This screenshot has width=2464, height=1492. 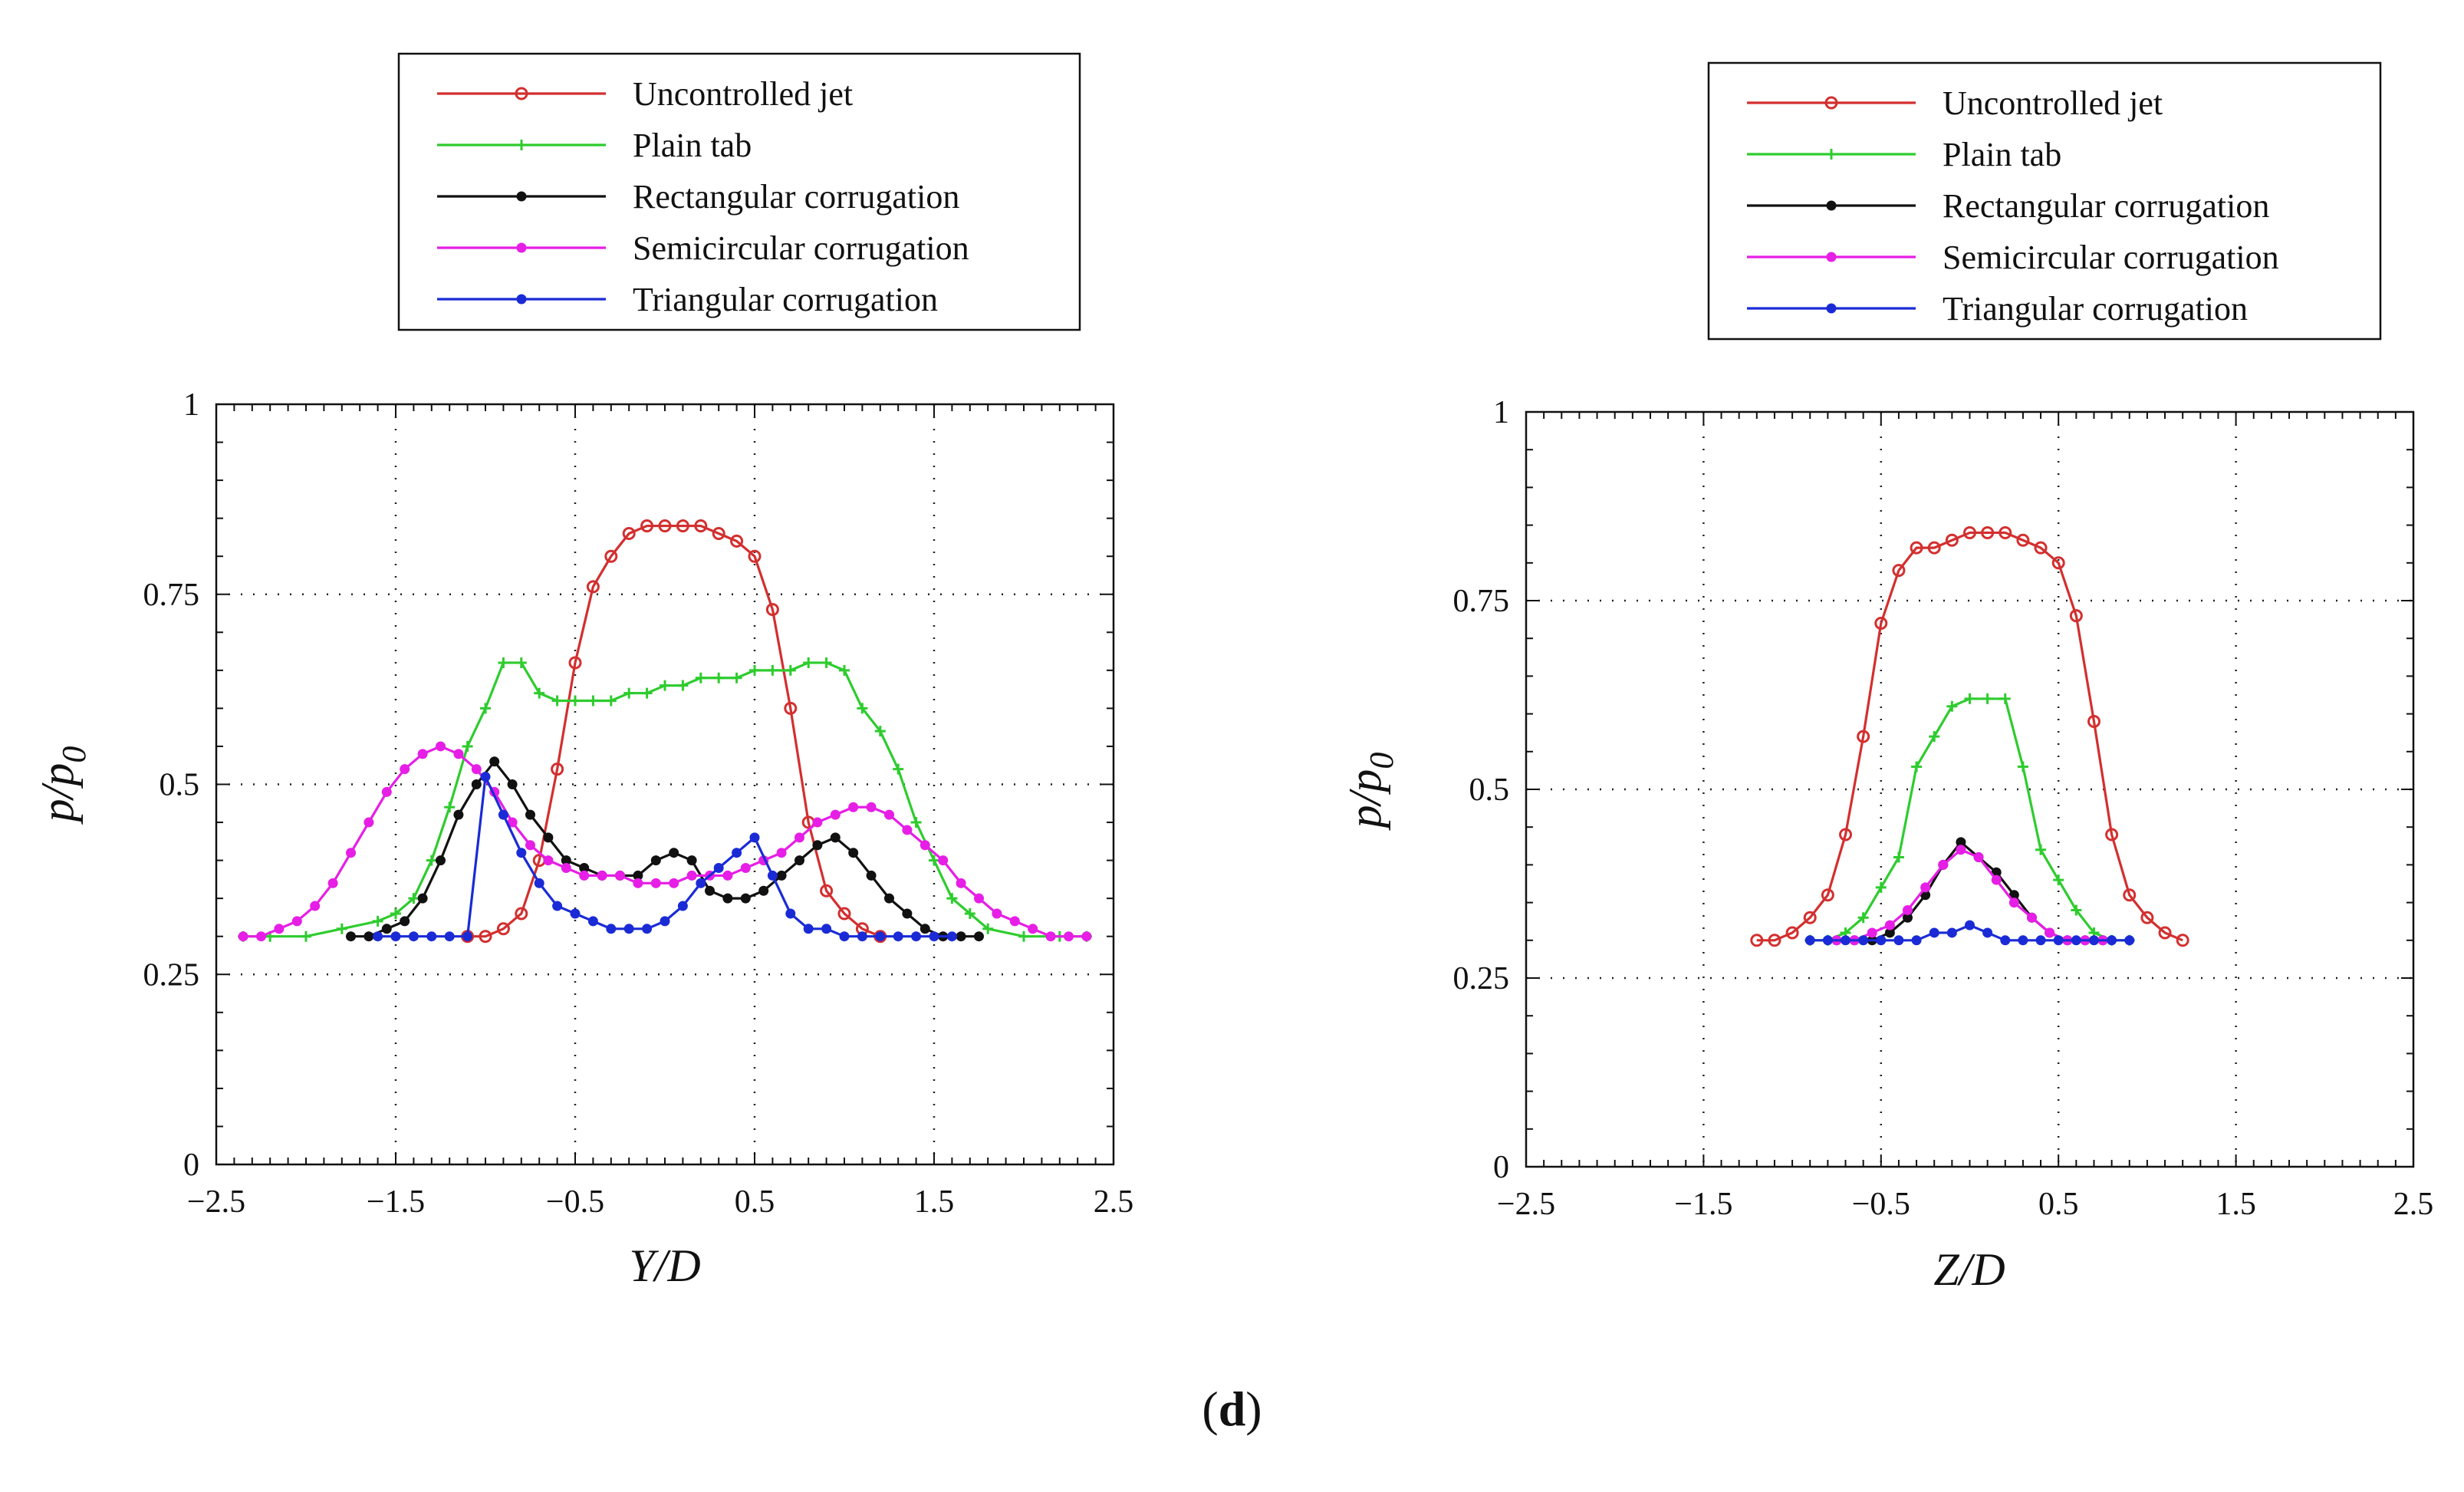 What do you see at coordinates (755, 1202) in the screenshot?
I see `x-tick-label: 0.5` at bounding box center [755, 1202].